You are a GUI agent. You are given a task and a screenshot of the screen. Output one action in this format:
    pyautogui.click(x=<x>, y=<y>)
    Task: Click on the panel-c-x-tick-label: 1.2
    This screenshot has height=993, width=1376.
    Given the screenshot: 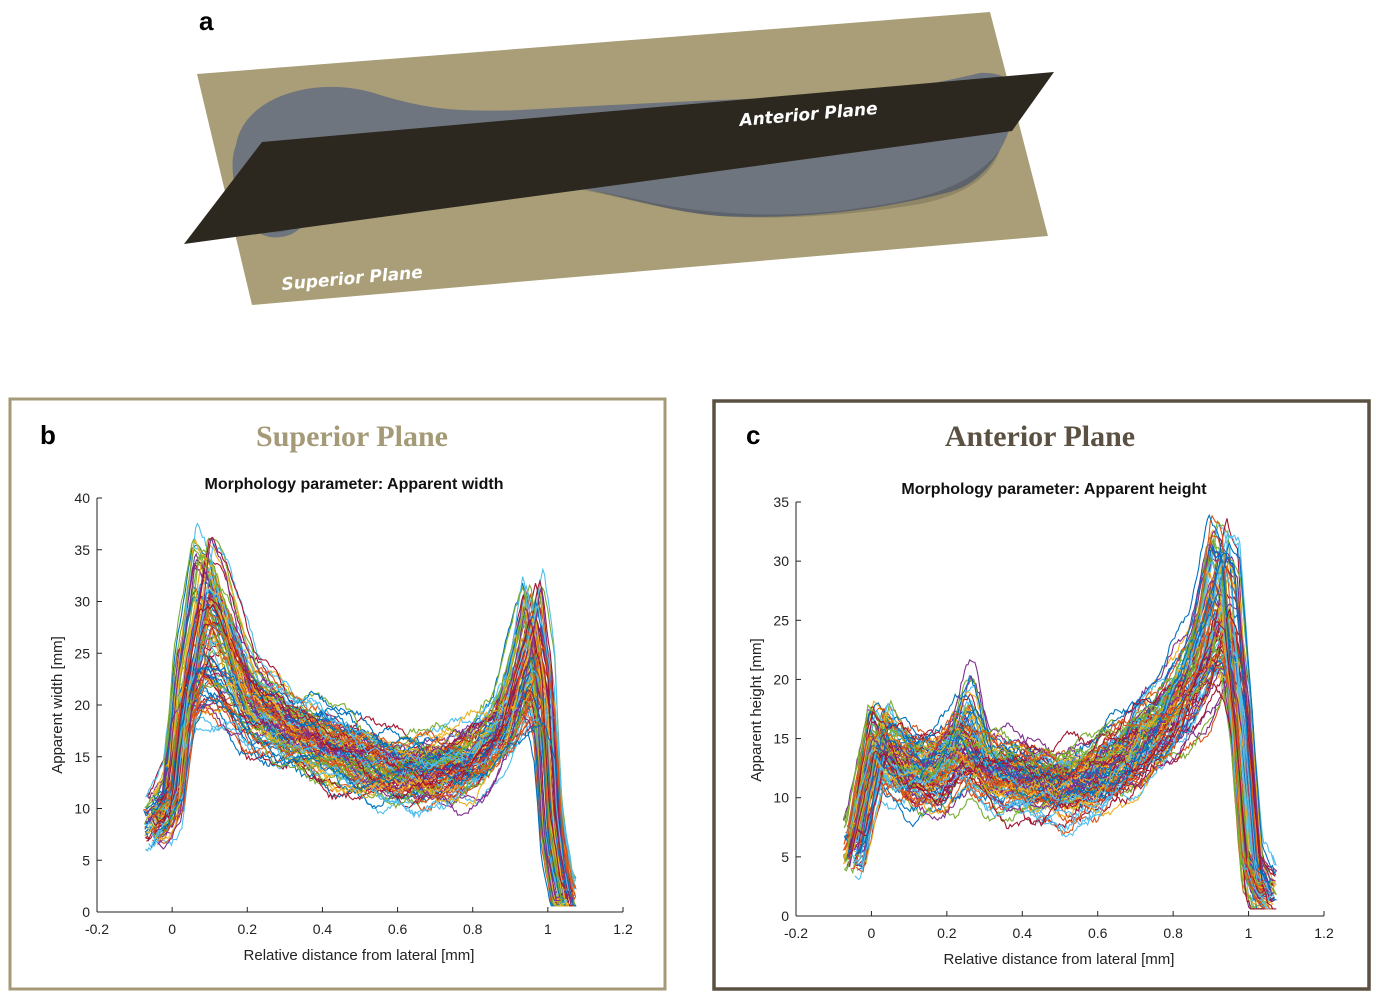 What is the action you would take?
    pyautogui.click(x=1324, y=933)
    